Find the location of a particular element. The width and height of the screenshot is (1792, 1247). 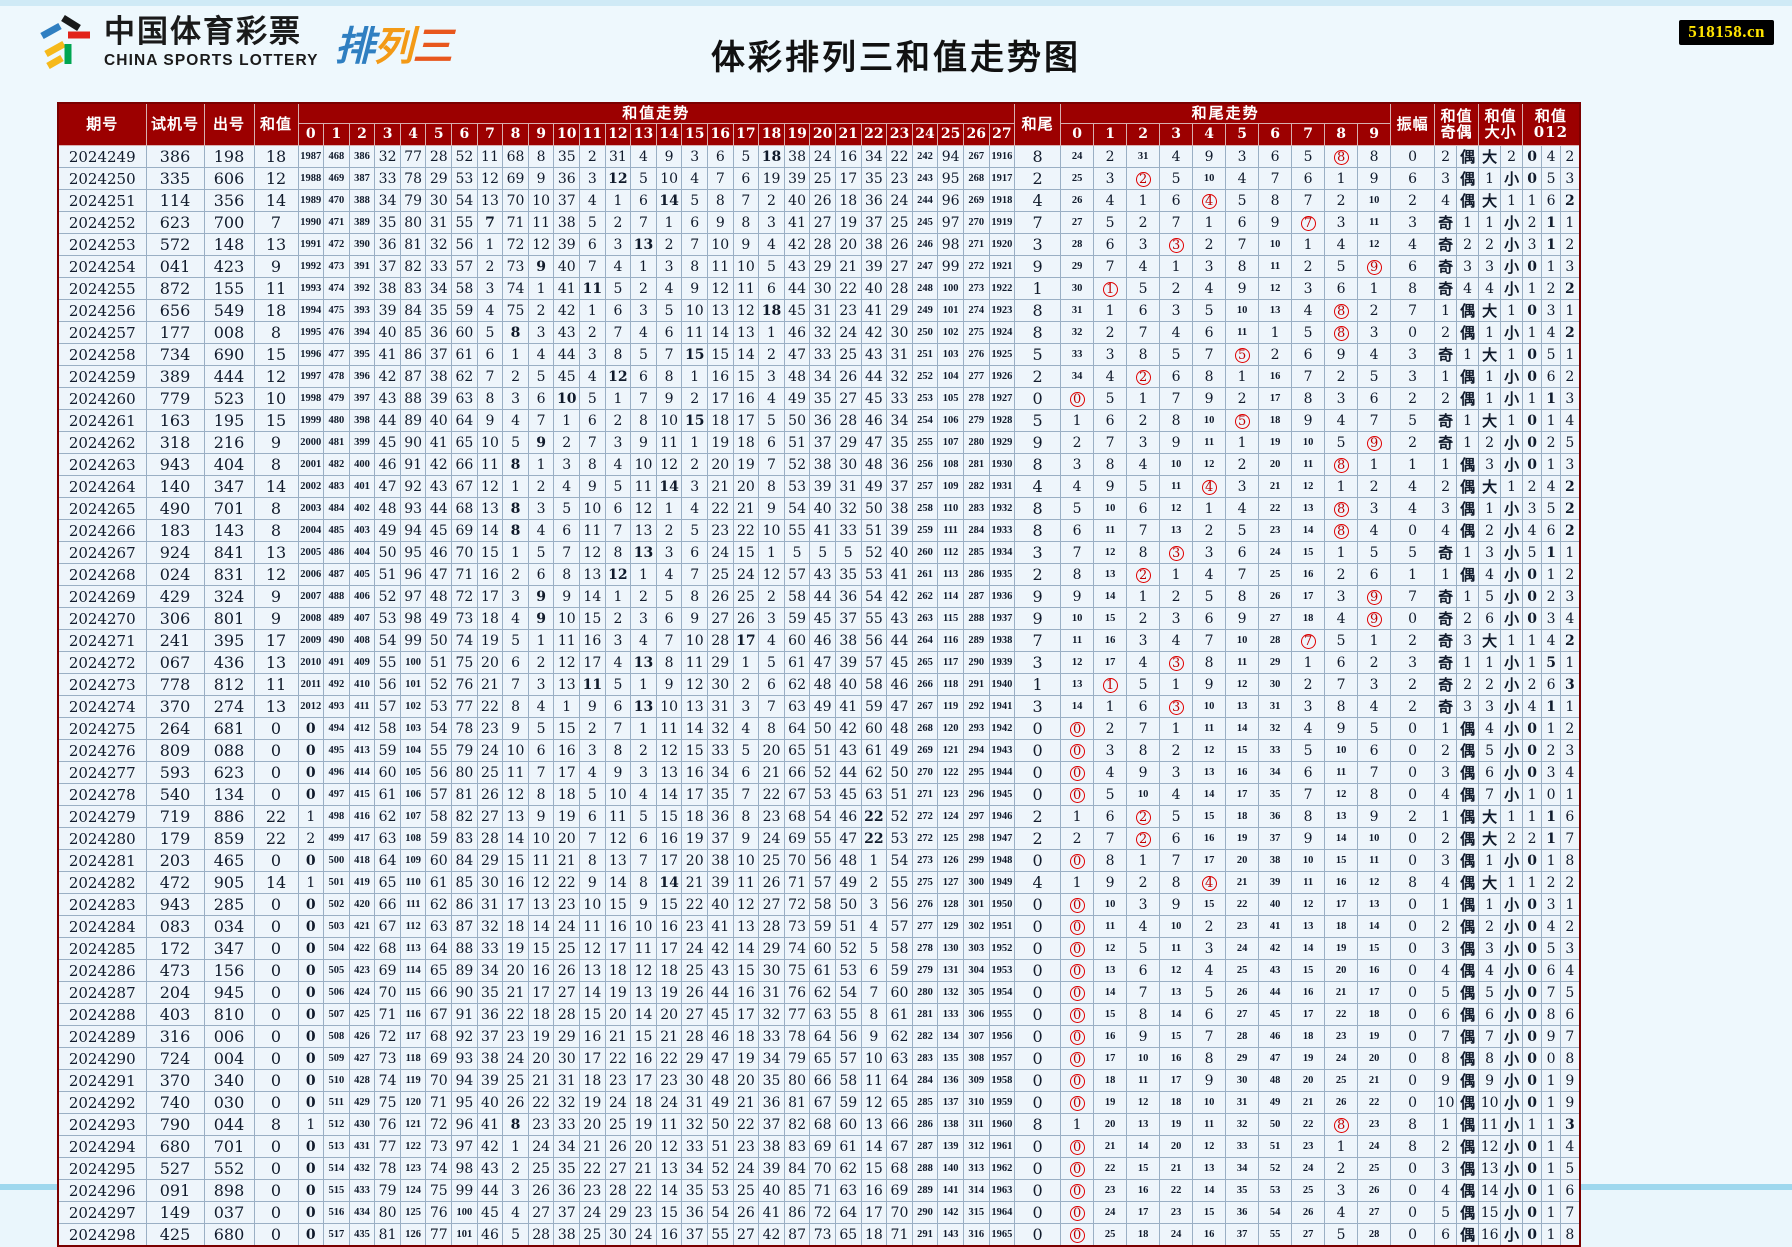

cell-sum-trend-21: 52 is located at coordinates (848, 948).